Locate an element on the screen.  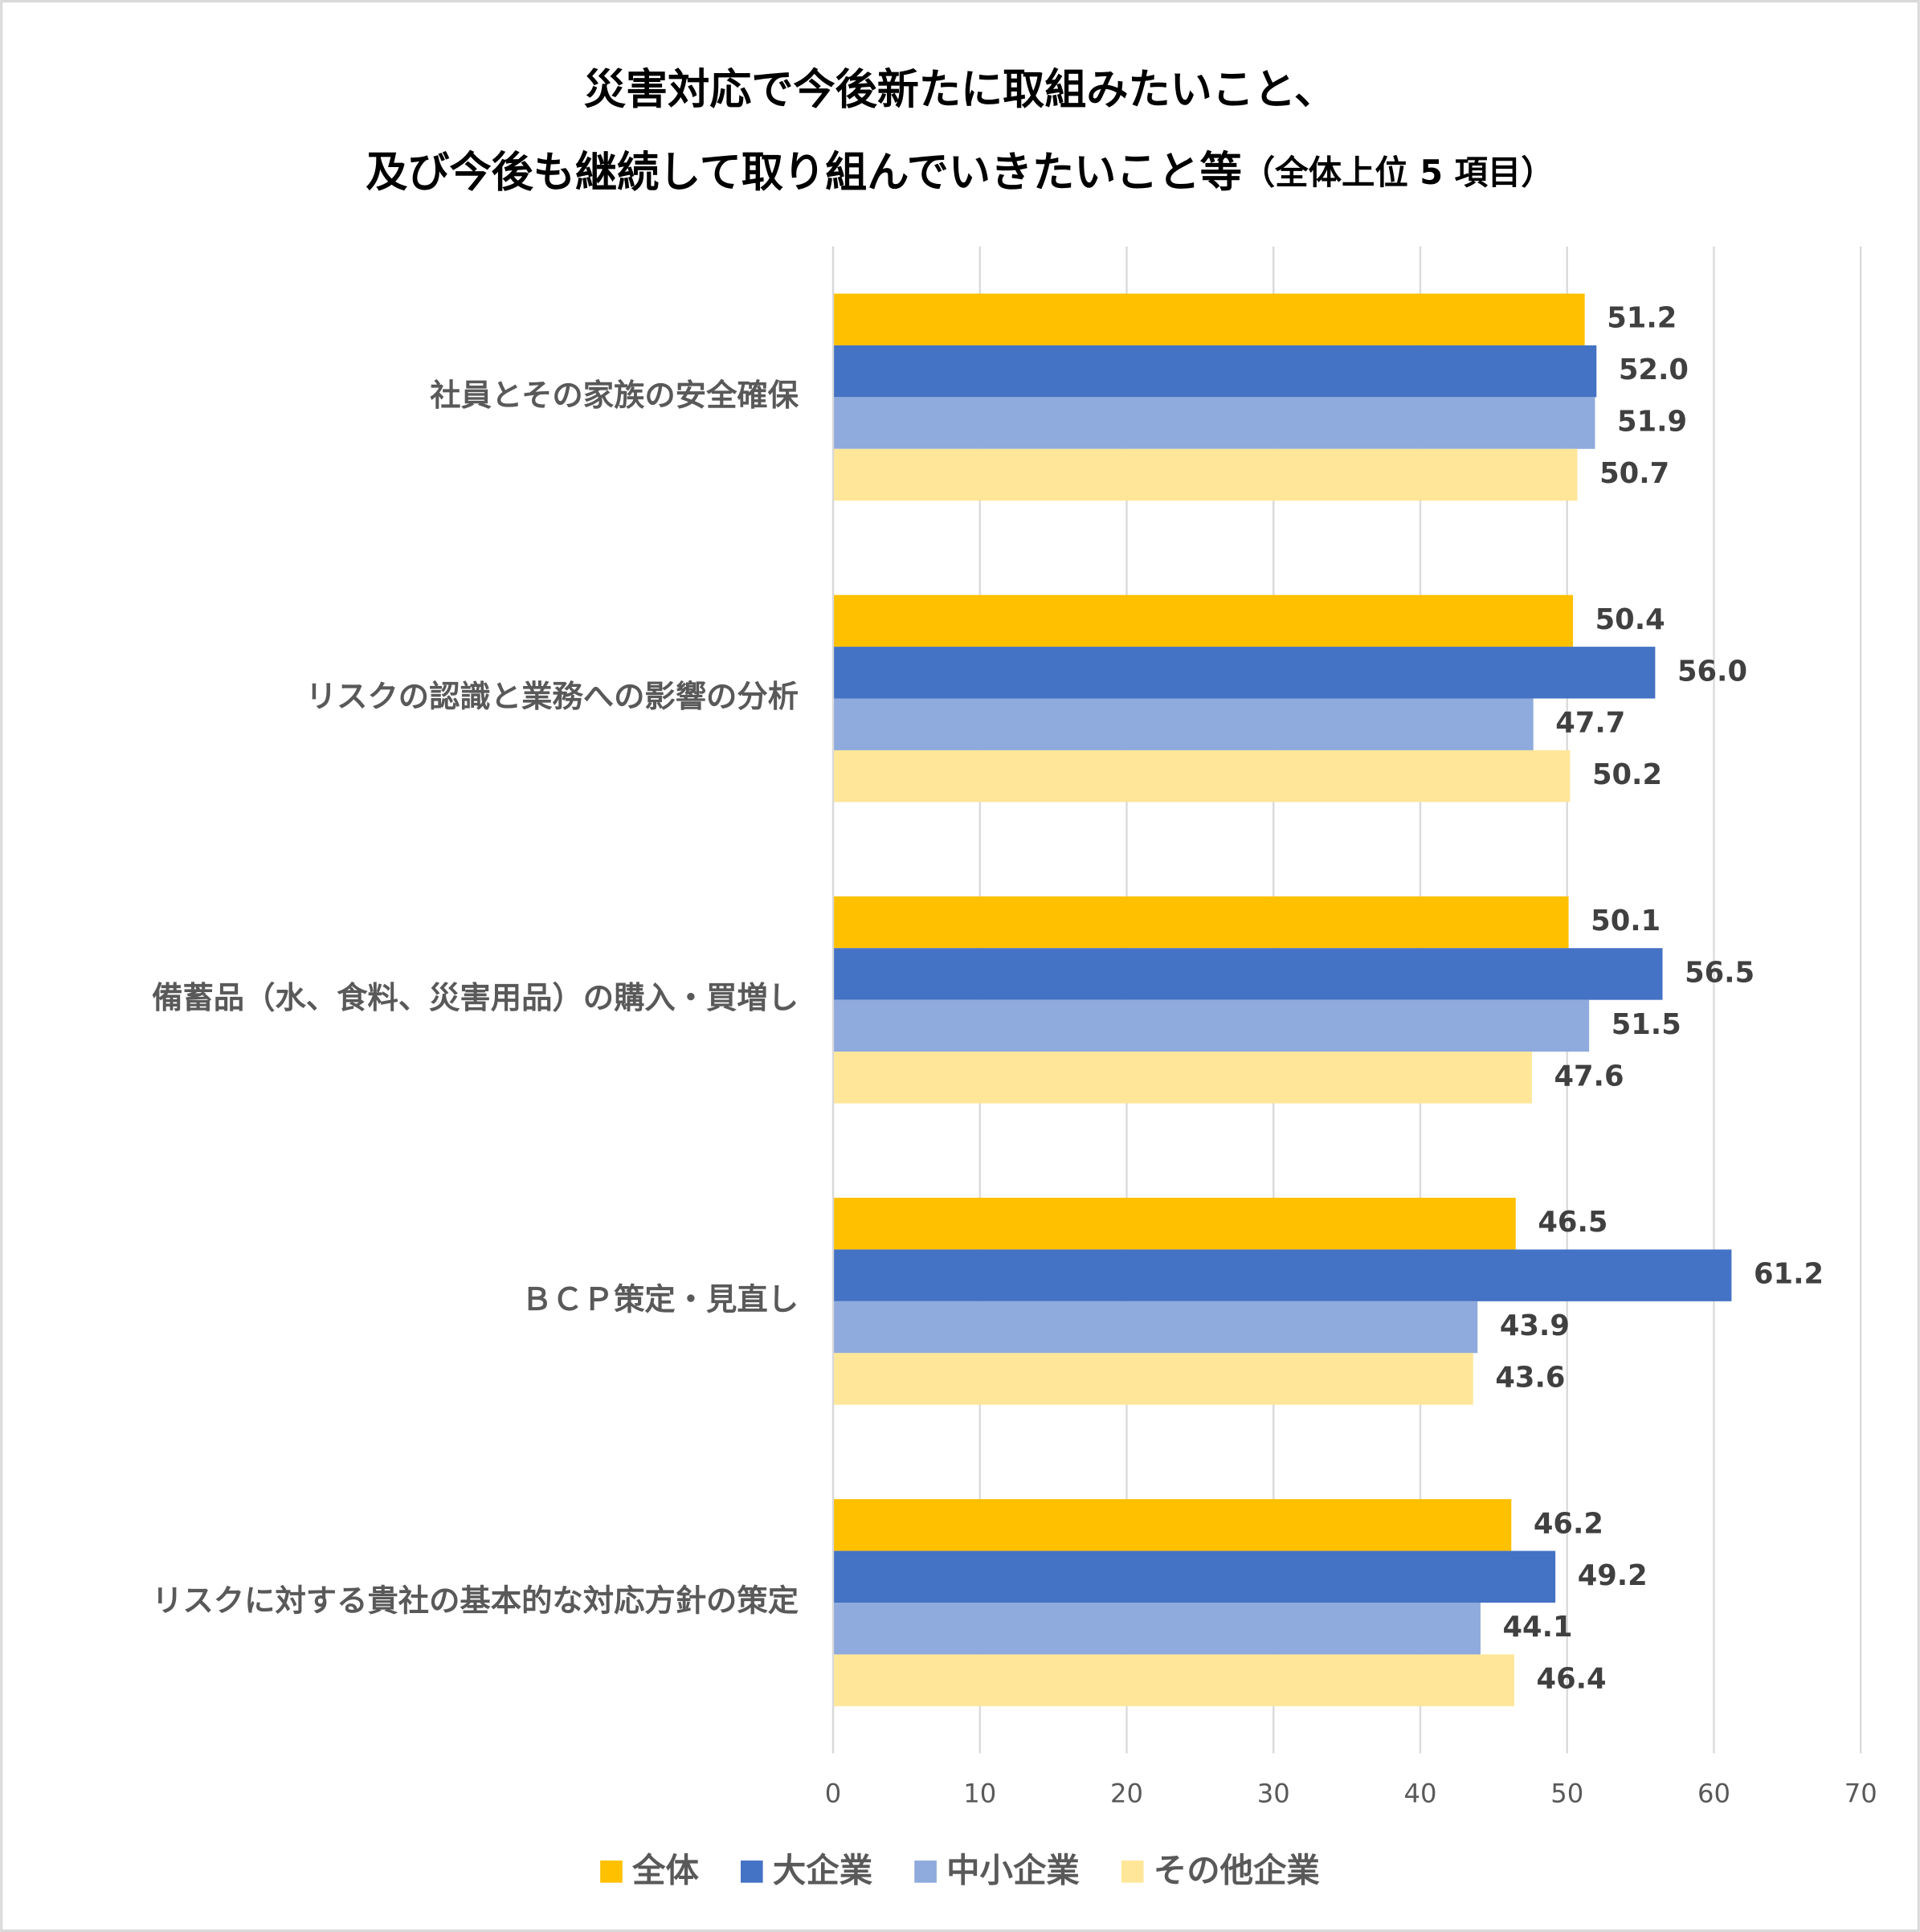
x-tick-label: 60 is located at coordinates (1713, 1794).